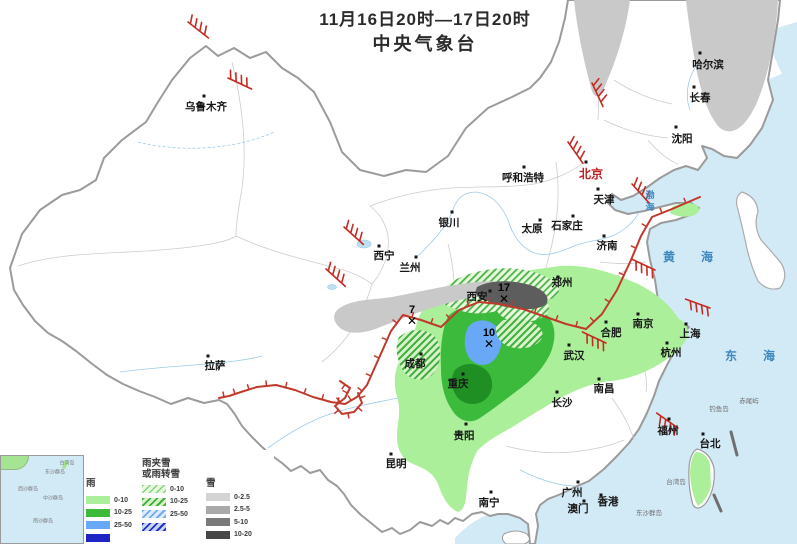  What do you see at coordinates (676, 482) in the screenshot?
I see `island-label: 台湾岛` at bounding box center [676, 482].